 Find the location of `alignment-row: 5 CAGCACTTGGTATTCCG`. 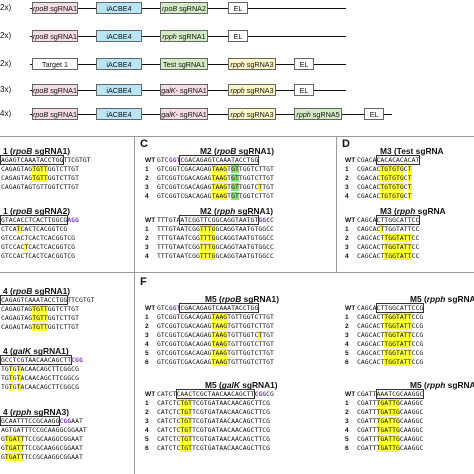

alignment-row: 5 CAGCACTTGGTATTCCG is located at coordinates (384, 353).